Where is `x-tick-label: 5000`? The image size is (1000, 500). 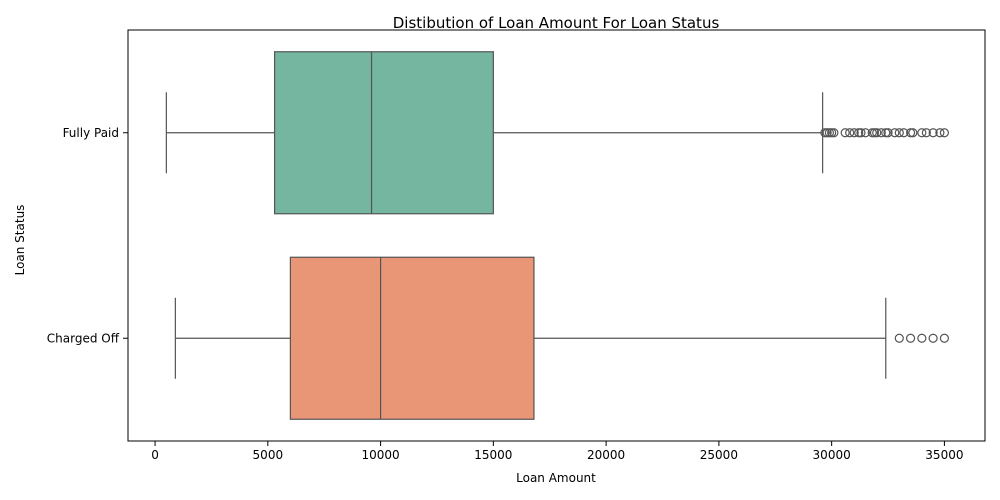 x-tick-label: 5000 is located at coordinates (268, 455).